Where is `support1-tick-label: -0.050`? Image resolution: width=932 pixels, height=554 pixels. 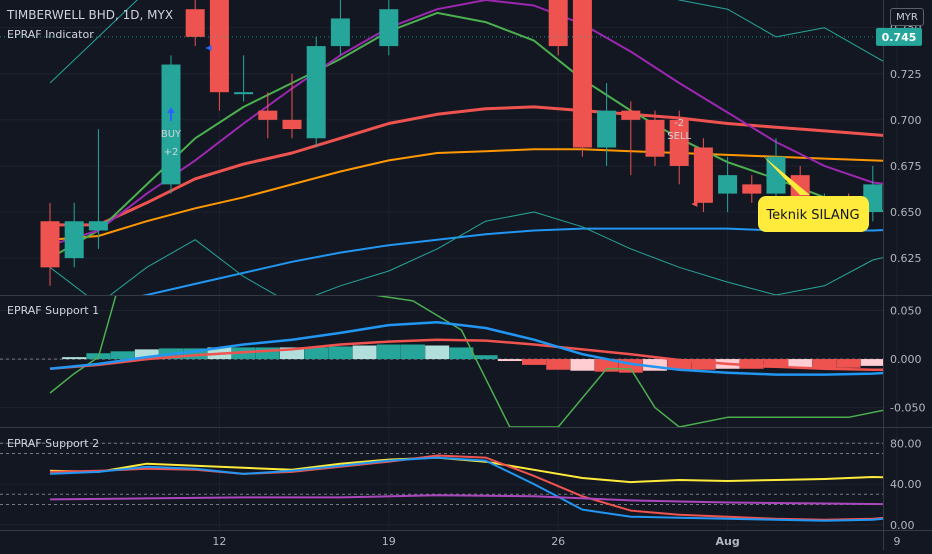
support1-tick-label: -0.050 is located at coordinates (907, 408).